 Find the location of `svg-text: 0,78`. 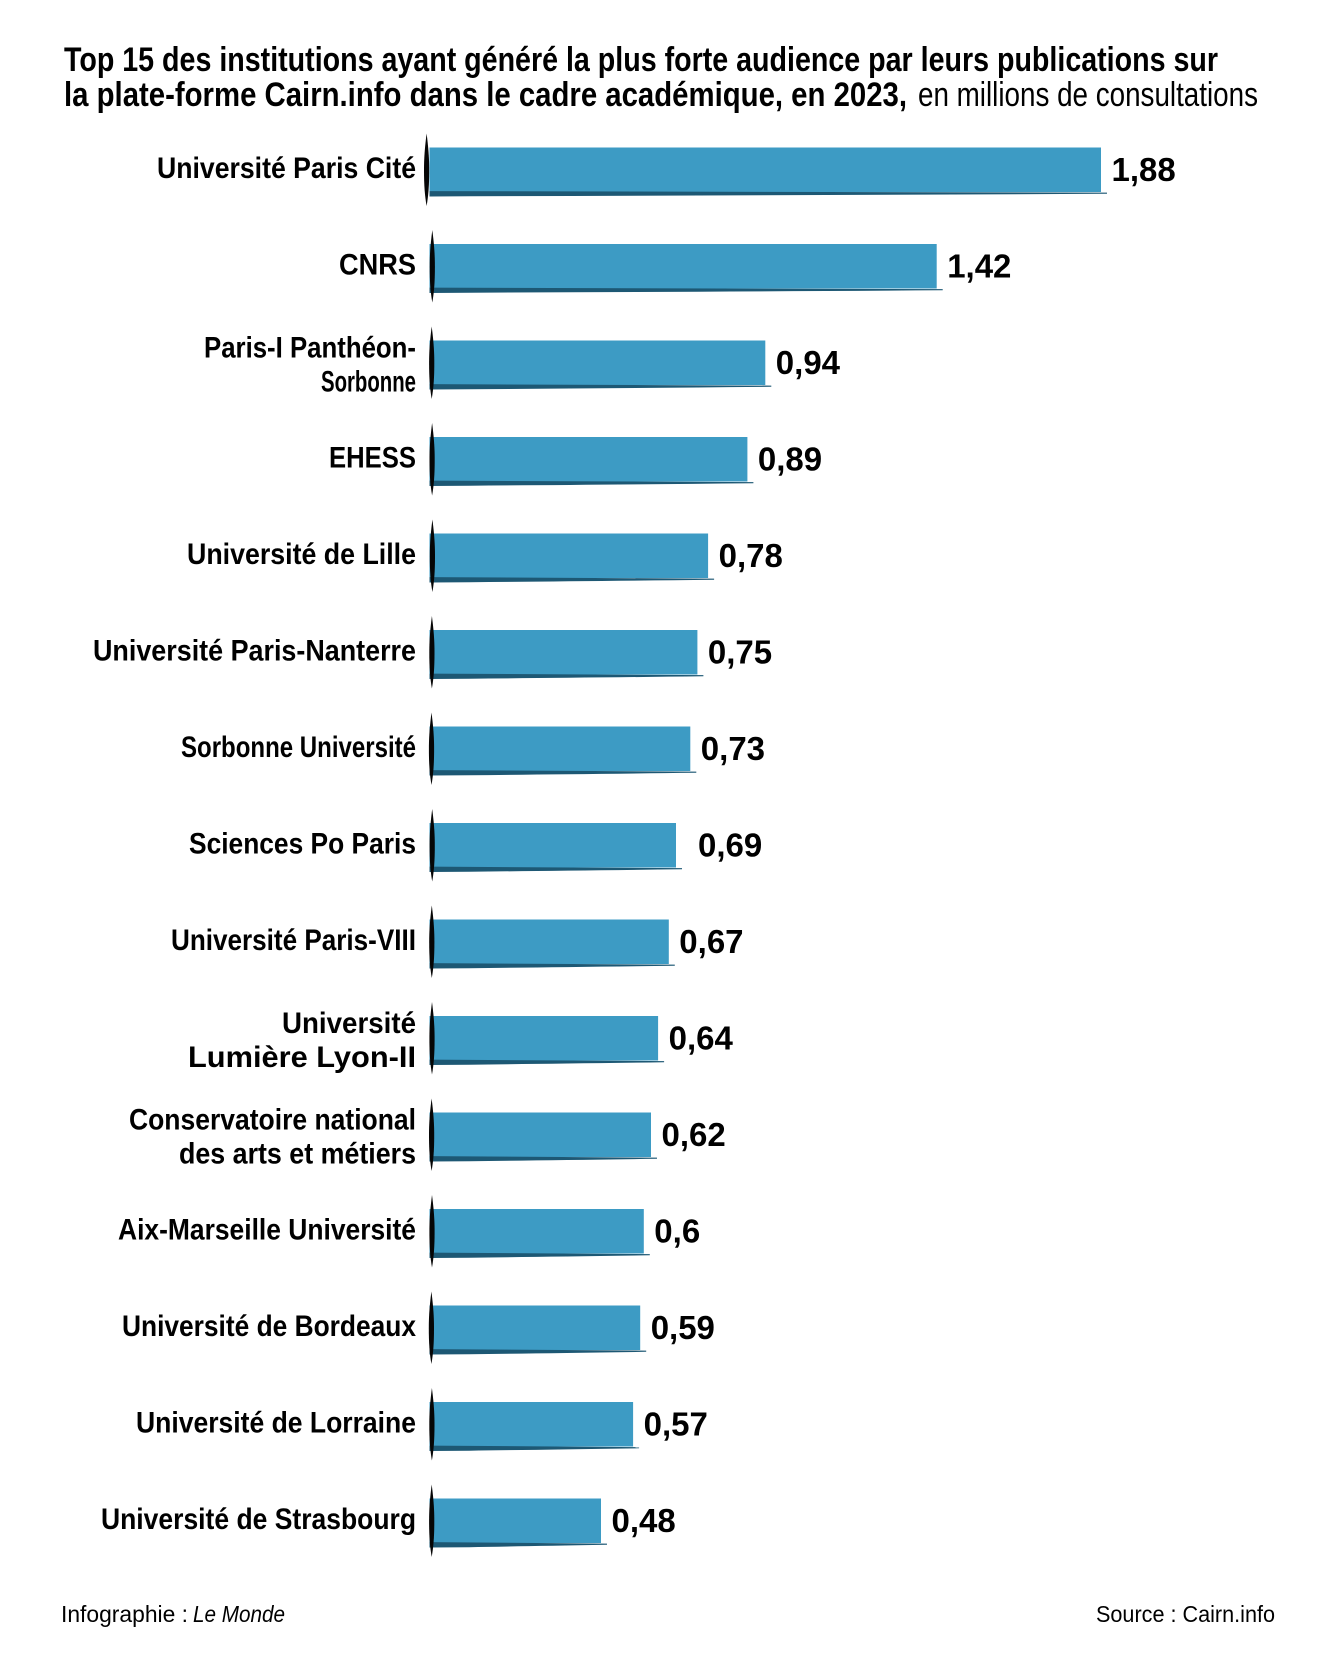

svg-text: 0,78 is located at coordinates (751, 555).